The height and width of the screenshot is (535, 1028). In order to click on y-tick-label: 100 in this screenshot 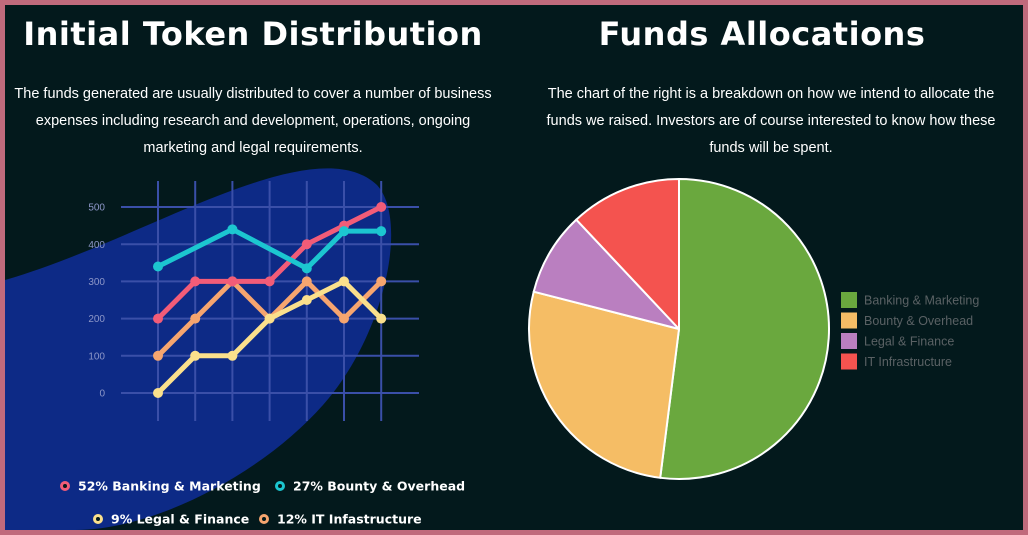, I will do `click(96, 356)`.